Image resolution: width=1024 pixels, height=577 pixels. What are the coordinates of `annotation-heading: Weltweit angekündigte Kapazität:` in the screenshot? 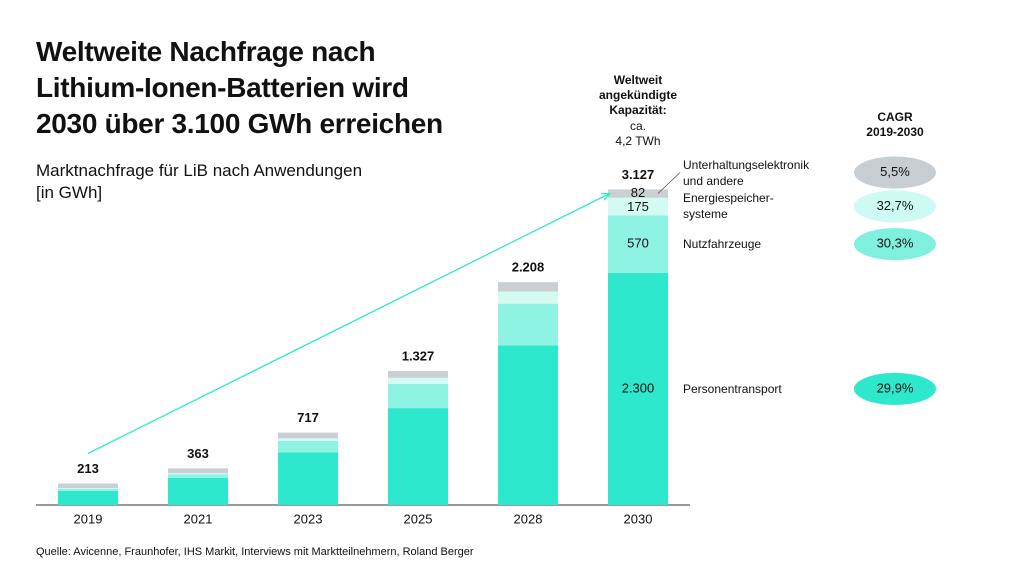 It's located at (637, 95).